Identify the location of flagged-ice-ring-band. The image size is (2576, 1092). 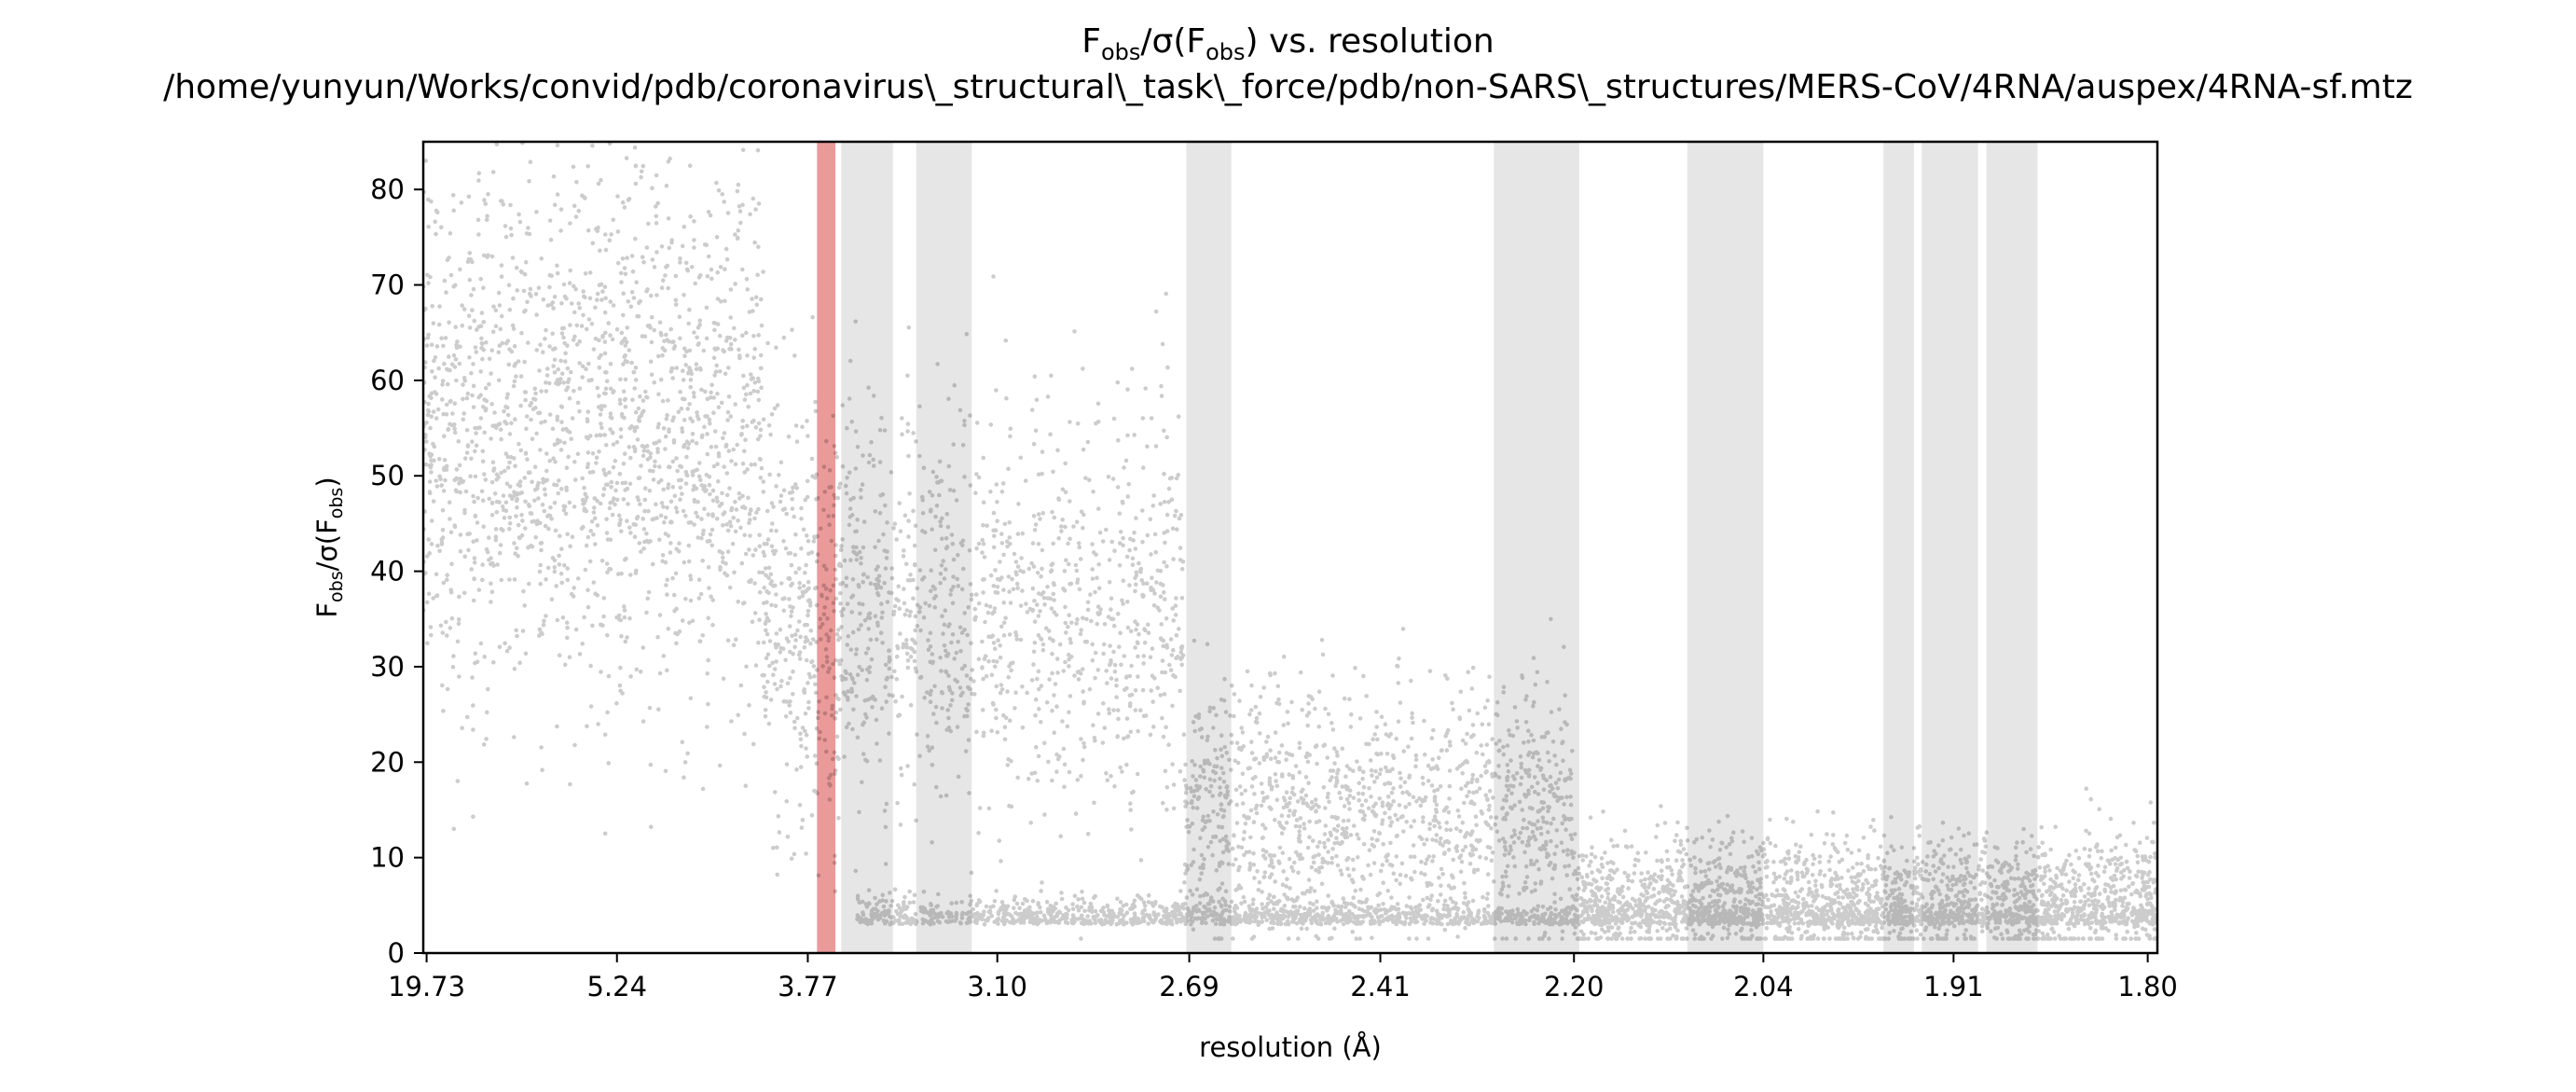
(827, 547).